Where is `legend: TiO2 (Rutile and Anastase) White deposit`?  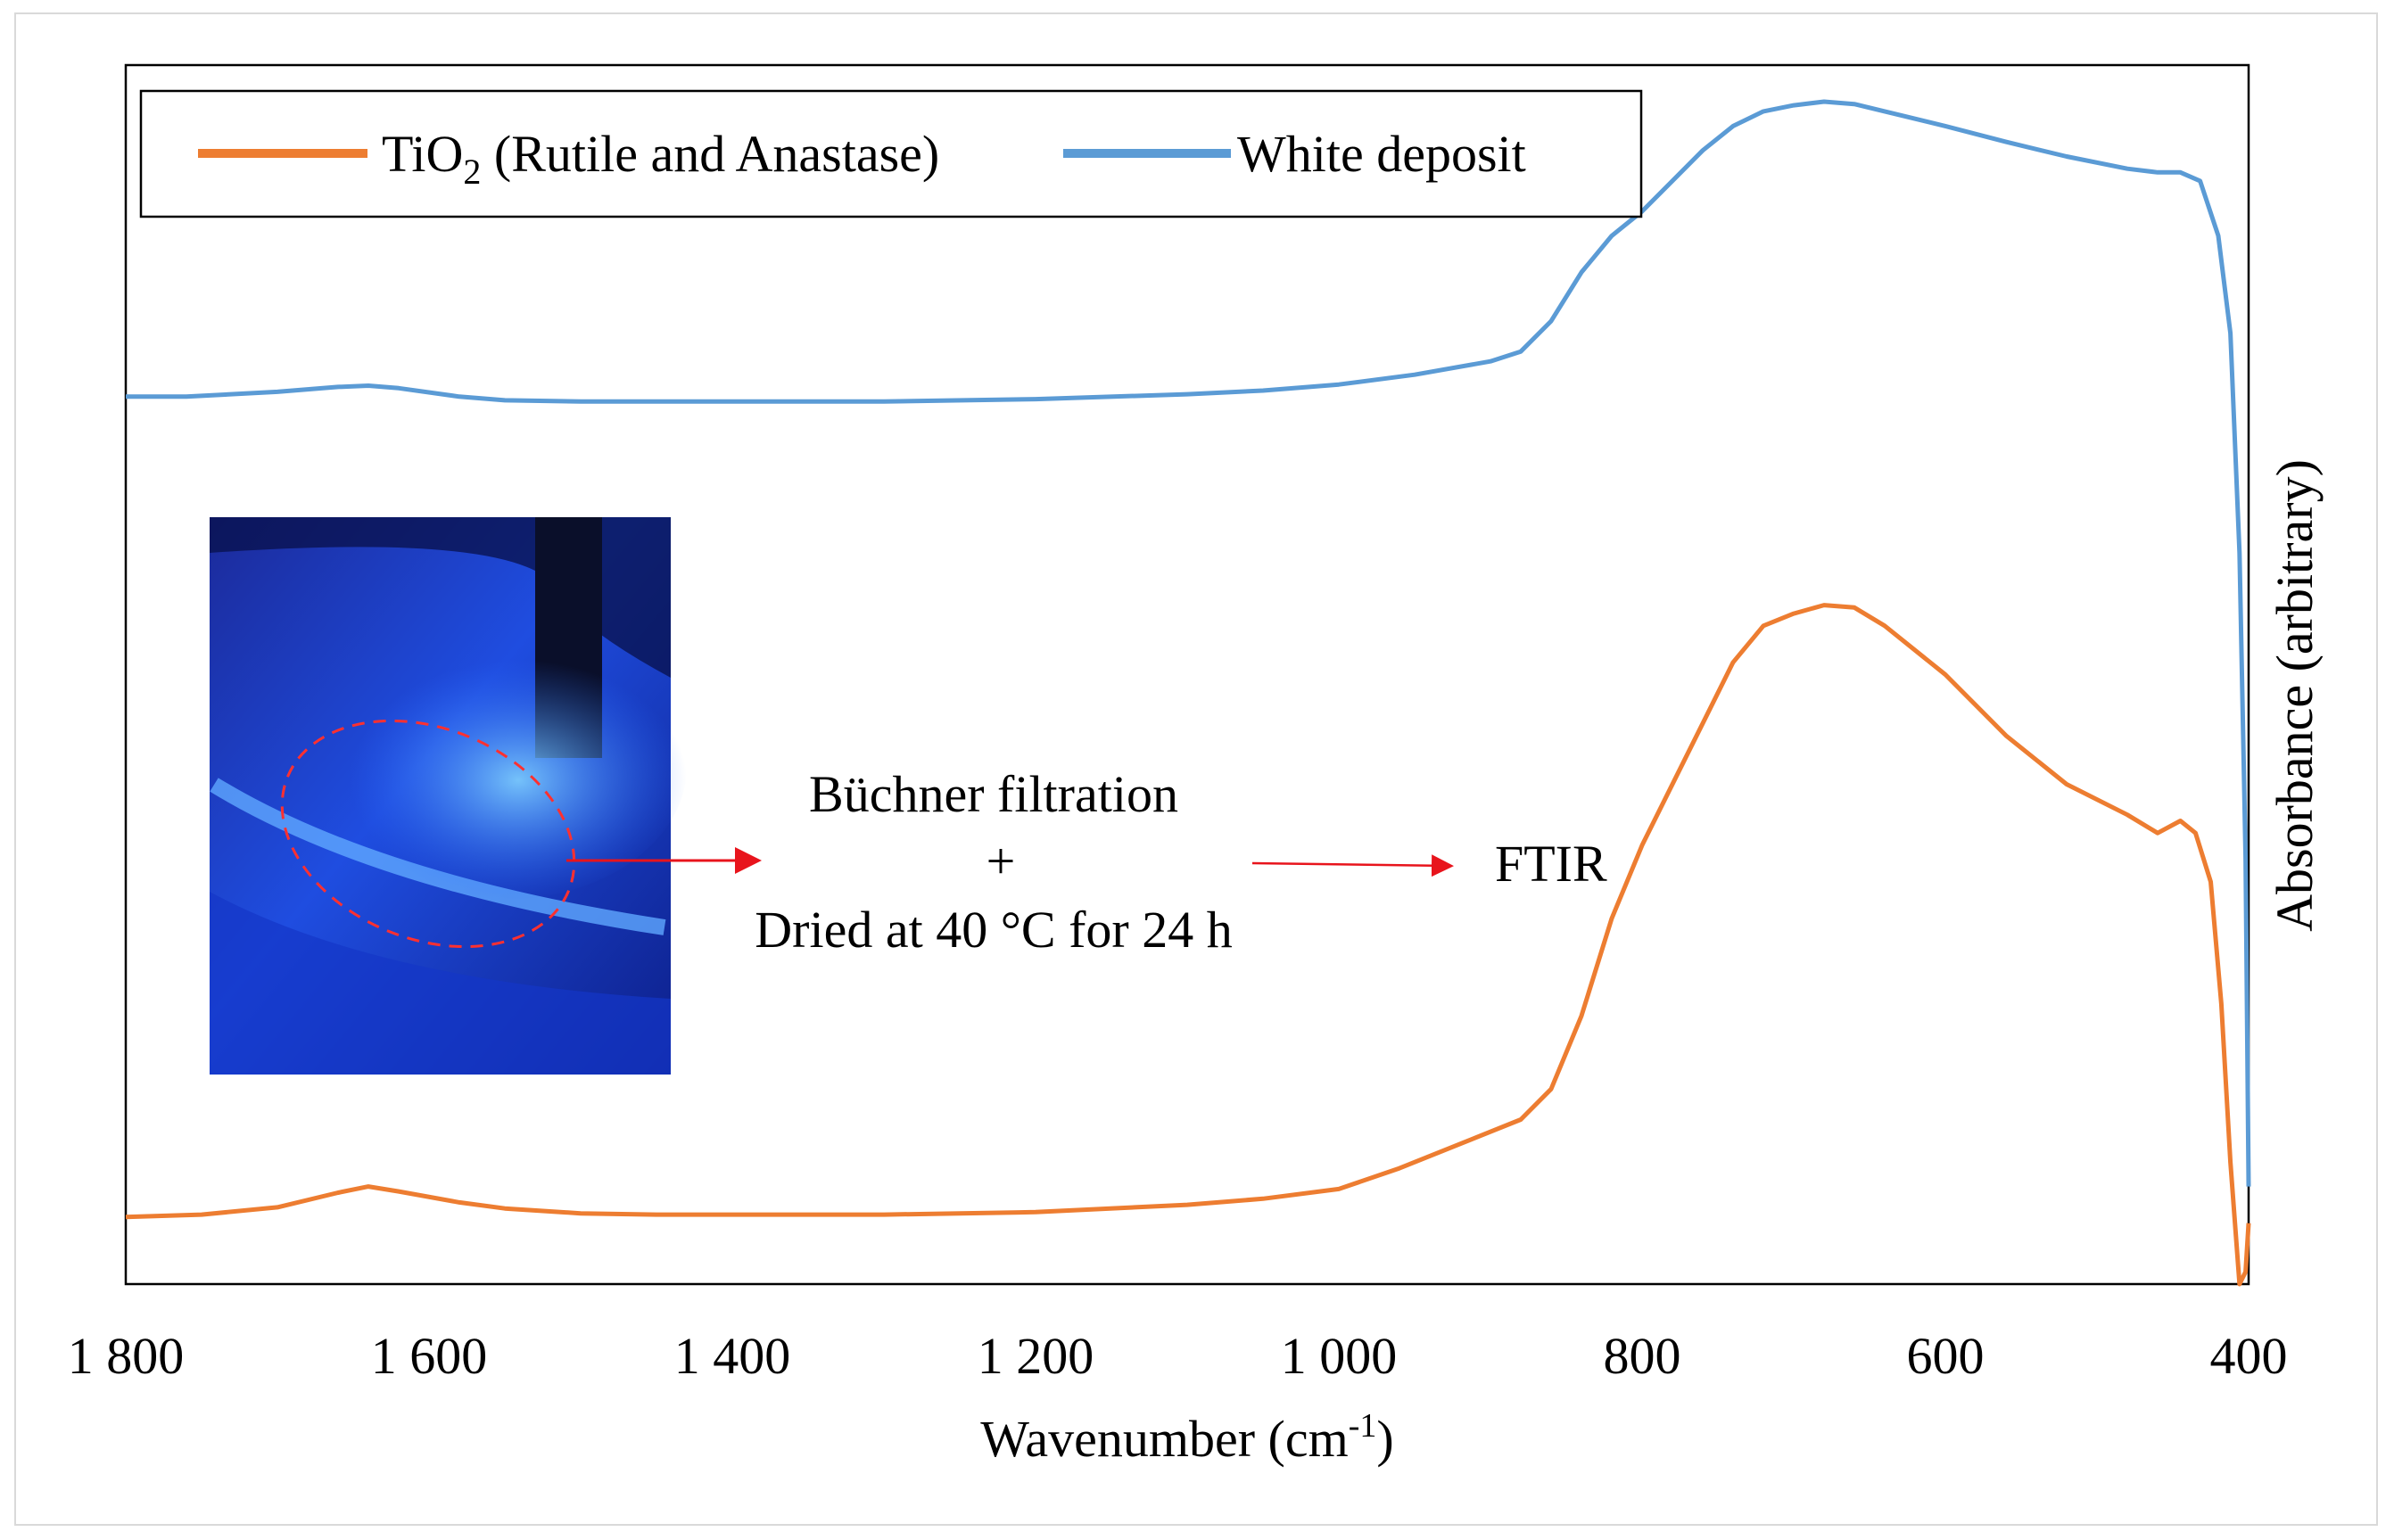
legend: TiO2 (Rutile and Anastase) White deposit is located at coordinates (891, 153).